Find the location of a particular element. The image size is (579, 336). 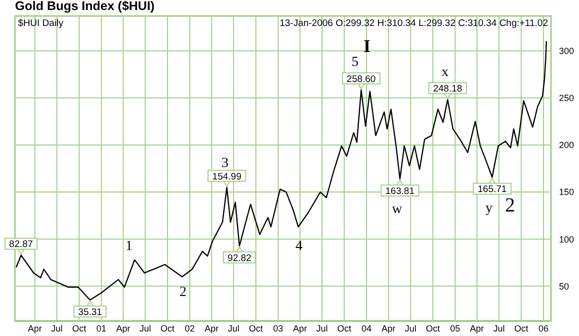

annotation: $HUI Daily is located at coordinates (41, 23).